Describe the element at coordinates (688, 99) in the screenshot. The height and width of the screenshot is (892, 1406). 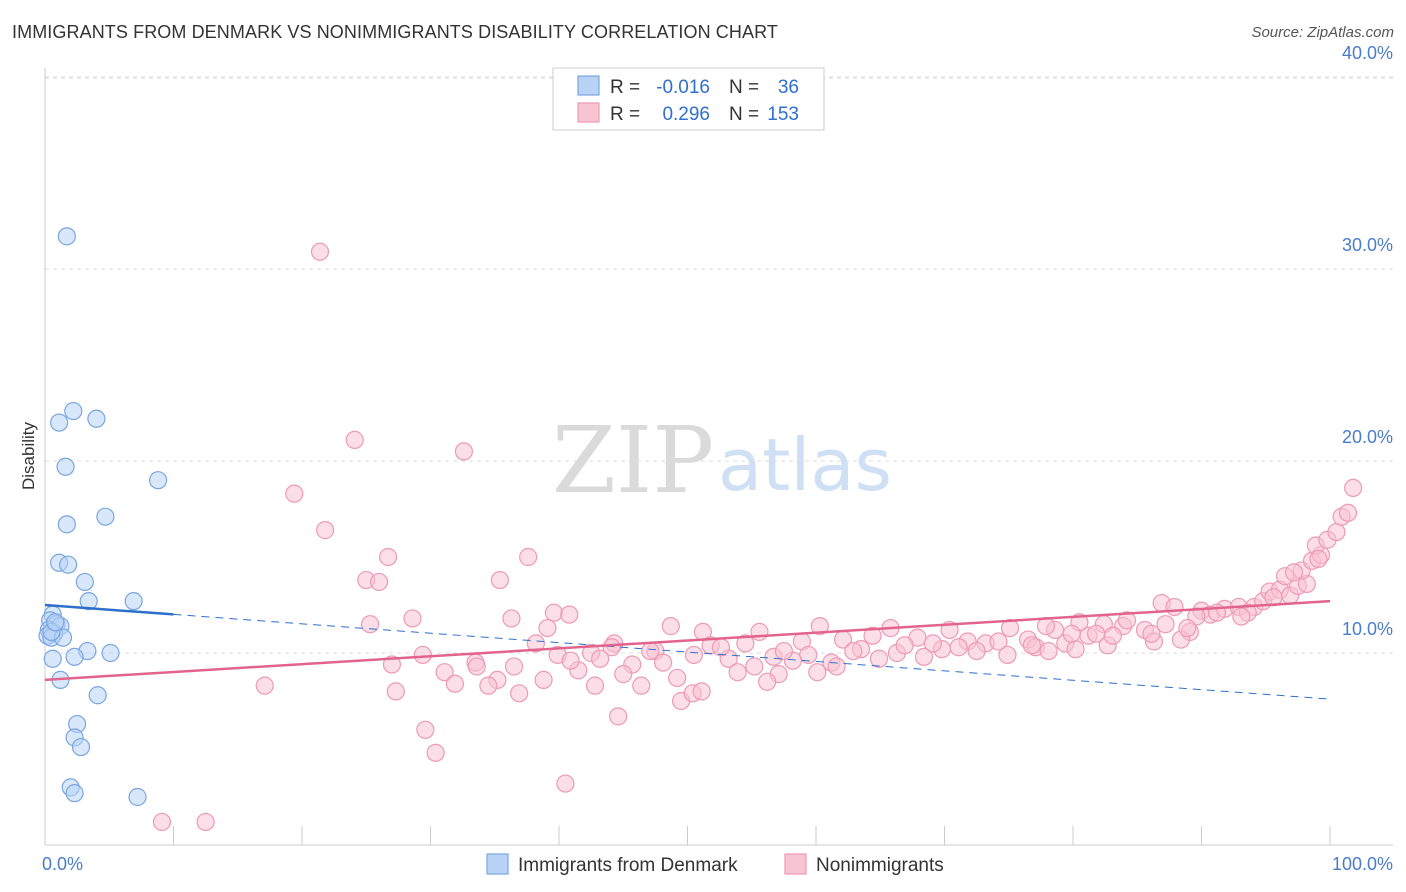
I see `stats-legend: R = -0.016 N = 36 R = 0.296 N = 153` at that location.